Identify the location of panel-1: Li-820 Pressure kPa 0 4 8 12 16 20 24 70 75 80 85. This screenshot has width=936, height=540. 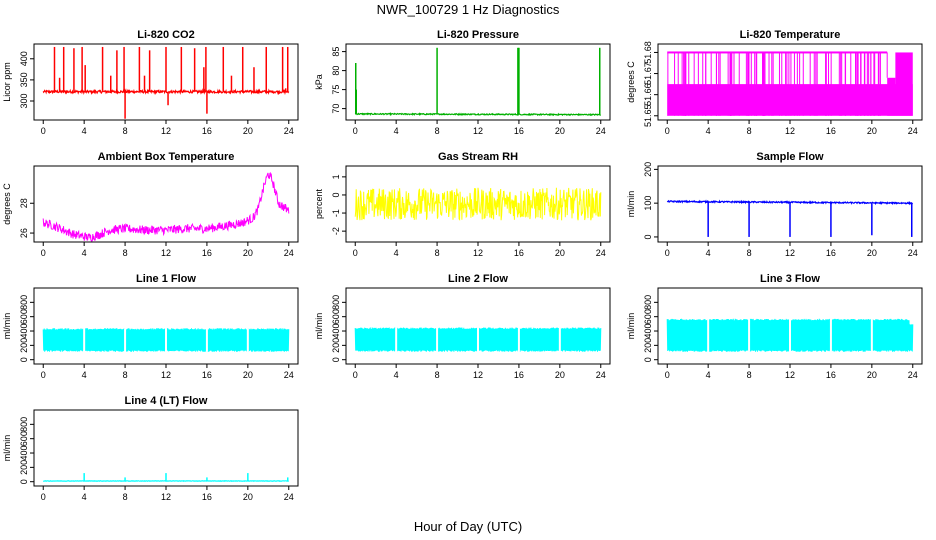
(462, 82).